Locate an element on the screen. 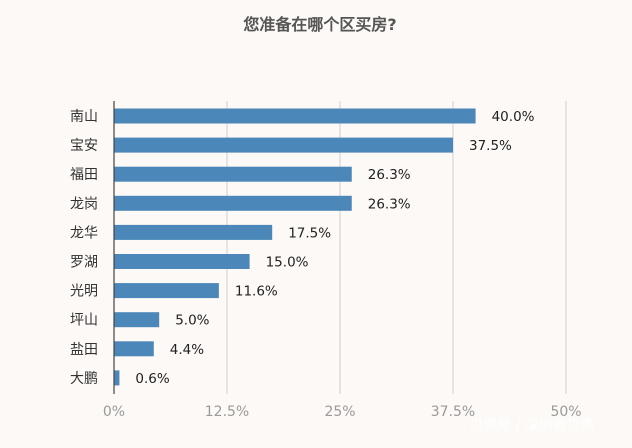 The image size is (632, 448). category-label: 南山 is located at coordinates (84, 117).